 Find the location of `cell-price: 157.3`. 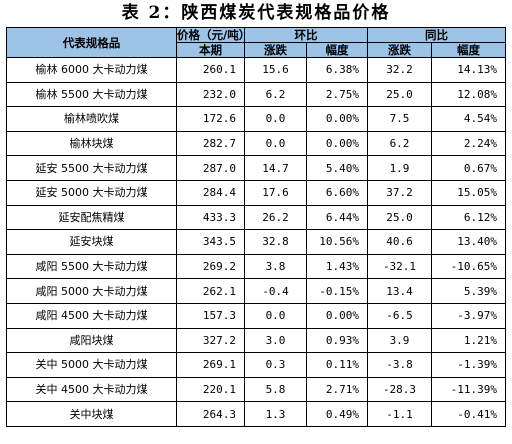

cell-price: 157.3 is located at coordinates (210, 315).